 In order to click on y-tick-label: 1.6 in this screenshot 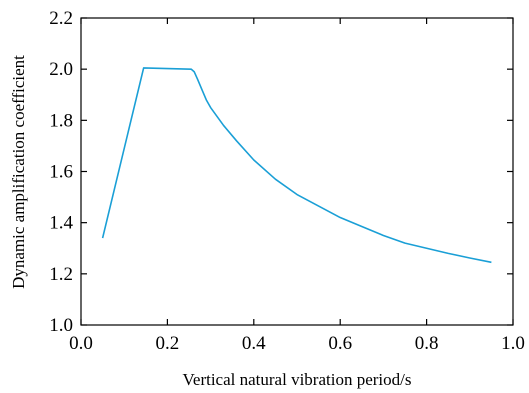, I will do `click(61, 172)`.